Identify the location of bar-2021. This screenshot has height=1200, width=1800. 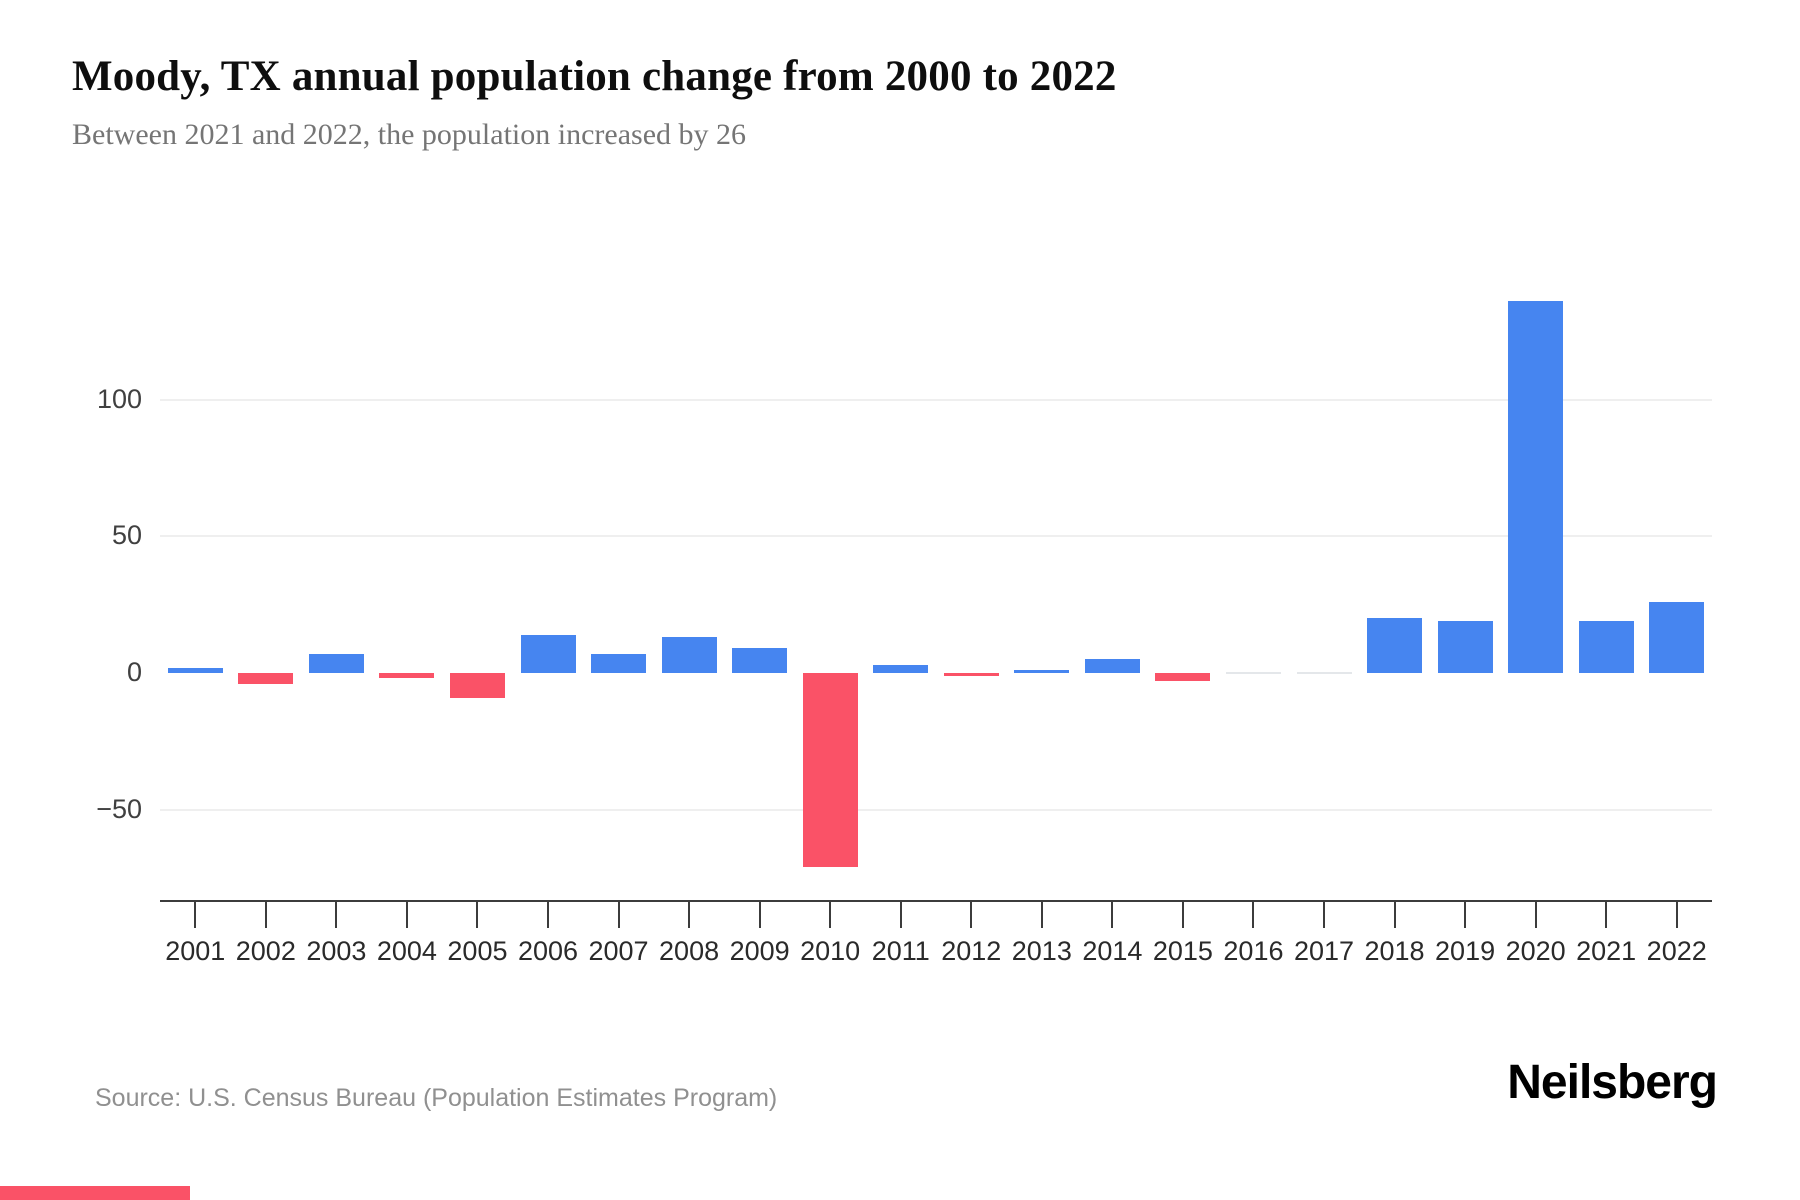
(1606, 647).